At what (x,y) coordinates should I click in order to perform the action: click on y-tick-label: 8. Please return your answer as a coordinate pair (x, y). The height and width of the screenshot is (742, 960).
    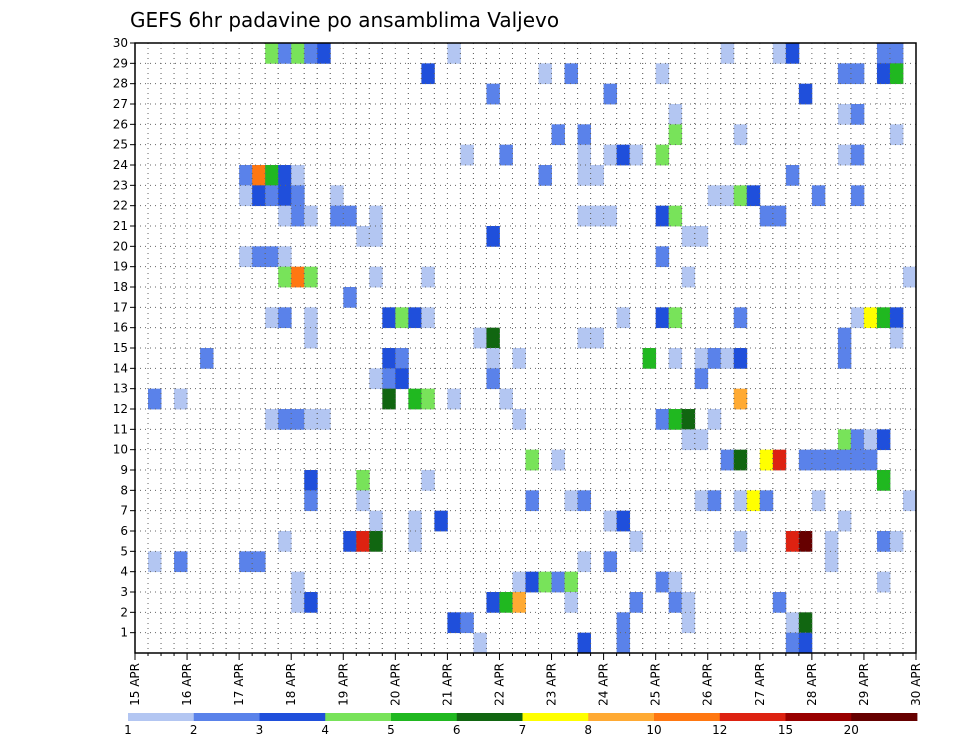
    Looking at the image, I should click on (124, 490).